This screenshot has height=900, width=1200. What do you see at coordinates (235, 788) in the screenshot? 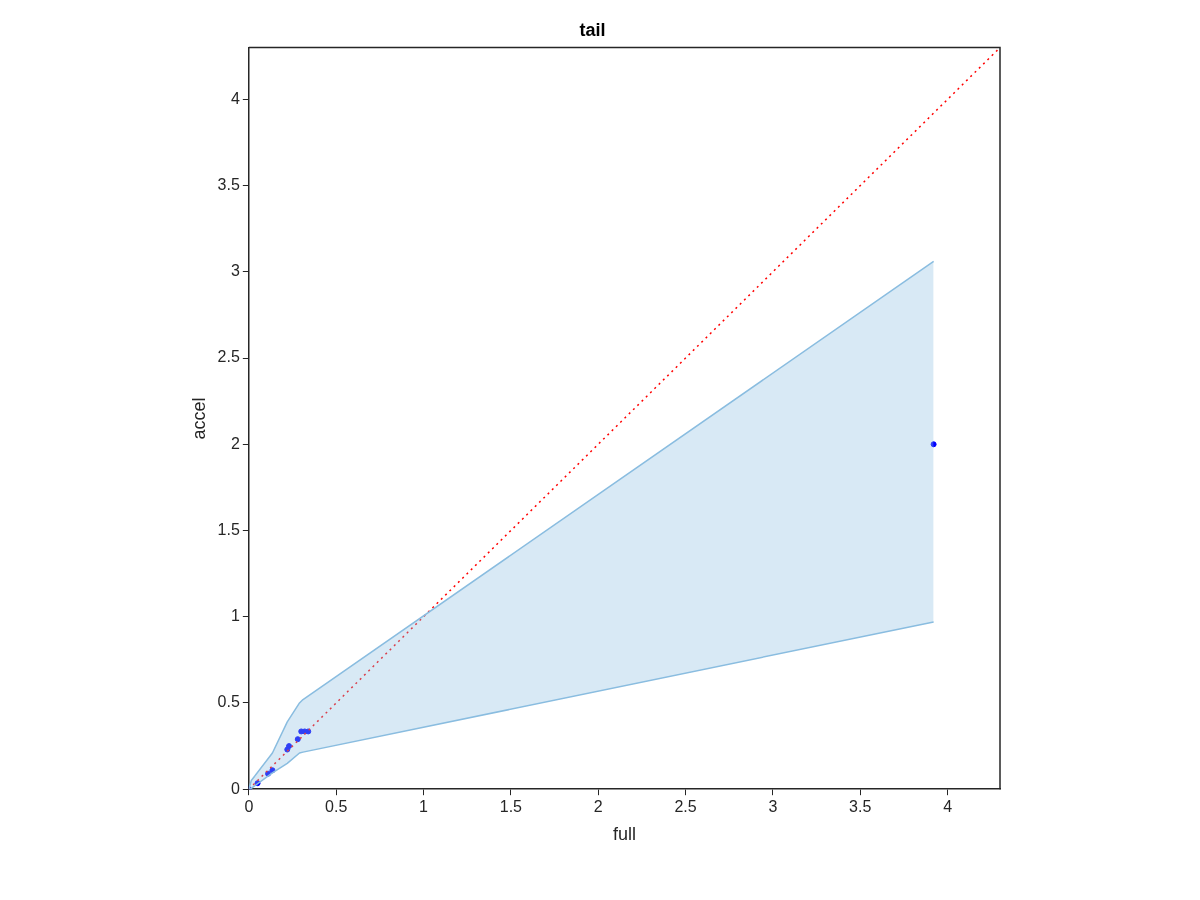
I see `y-tick-label: 0` at bounding box center [235, 788].